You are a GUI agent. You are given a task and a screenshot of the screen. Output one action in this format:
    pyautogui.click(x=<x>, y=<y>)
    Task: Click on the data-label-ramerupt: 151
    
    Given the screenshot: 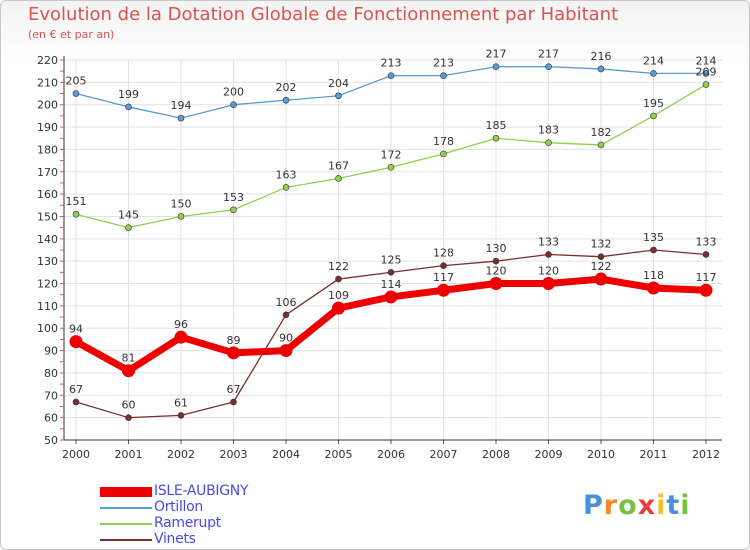 What is the action you would take?
    pyautogui.click(x=76, y=201)
    